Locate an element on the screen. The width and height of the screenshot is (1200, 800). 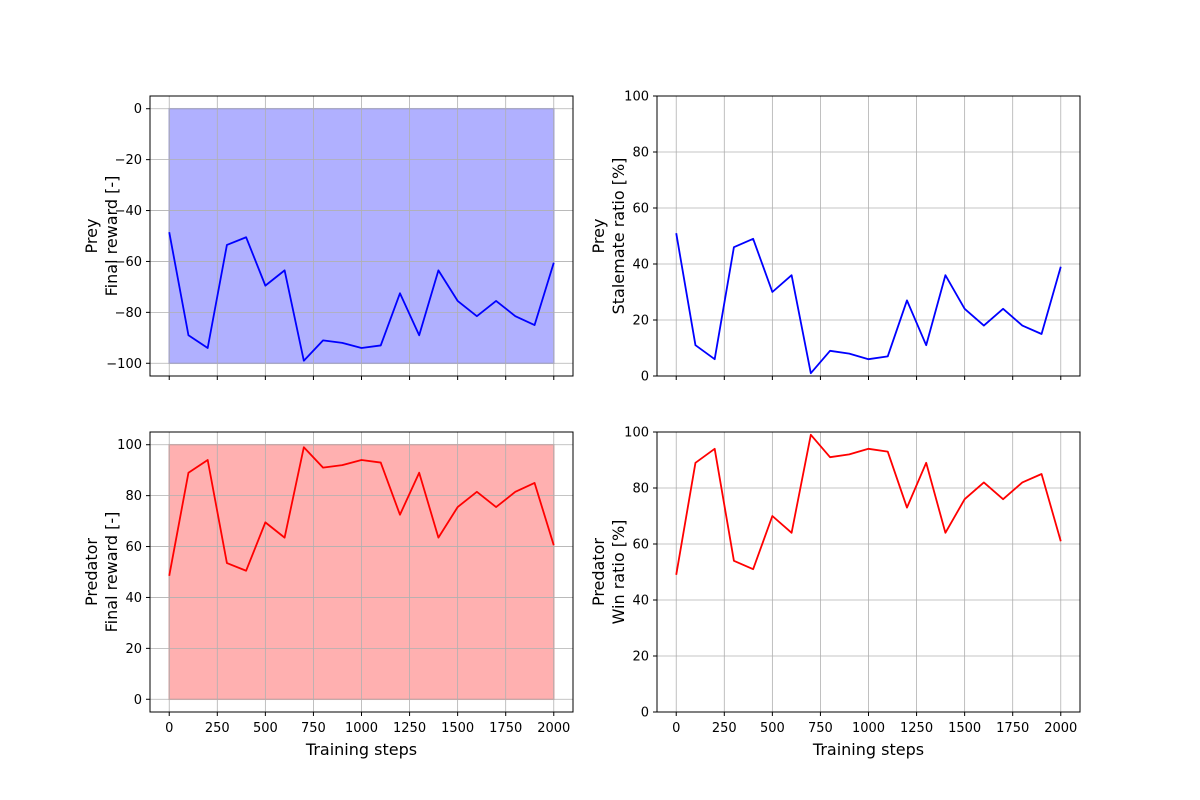
y-axis-label: PreyStalemate ratio [%] is located at coordinates (608, 236).